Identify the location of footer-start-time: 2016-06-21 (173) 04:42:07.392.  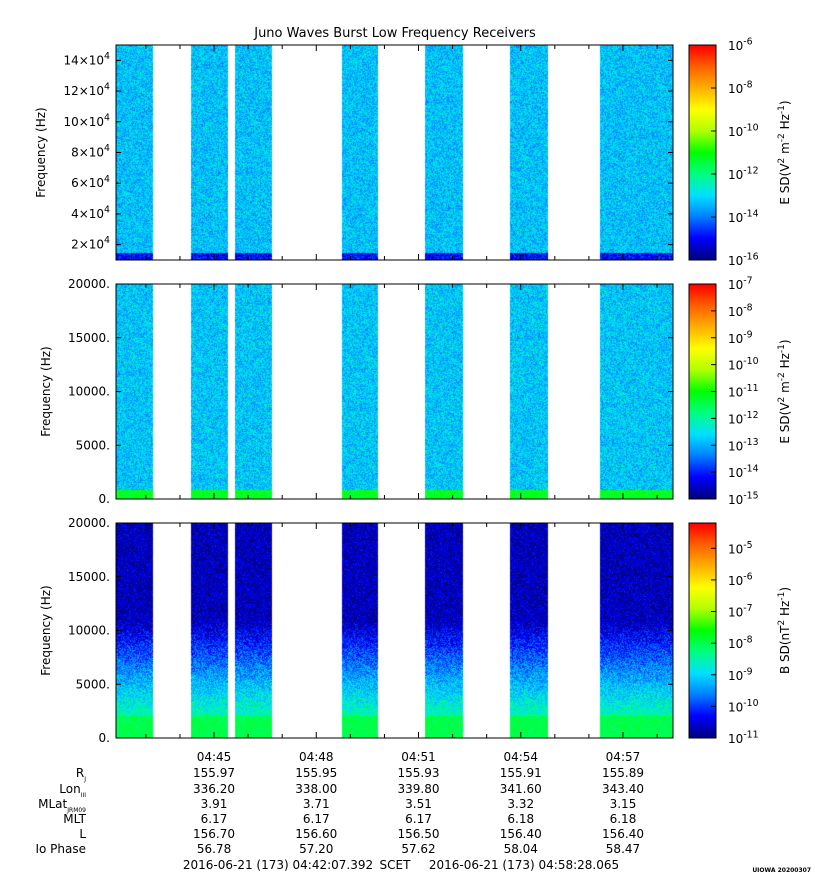
(278, 865).